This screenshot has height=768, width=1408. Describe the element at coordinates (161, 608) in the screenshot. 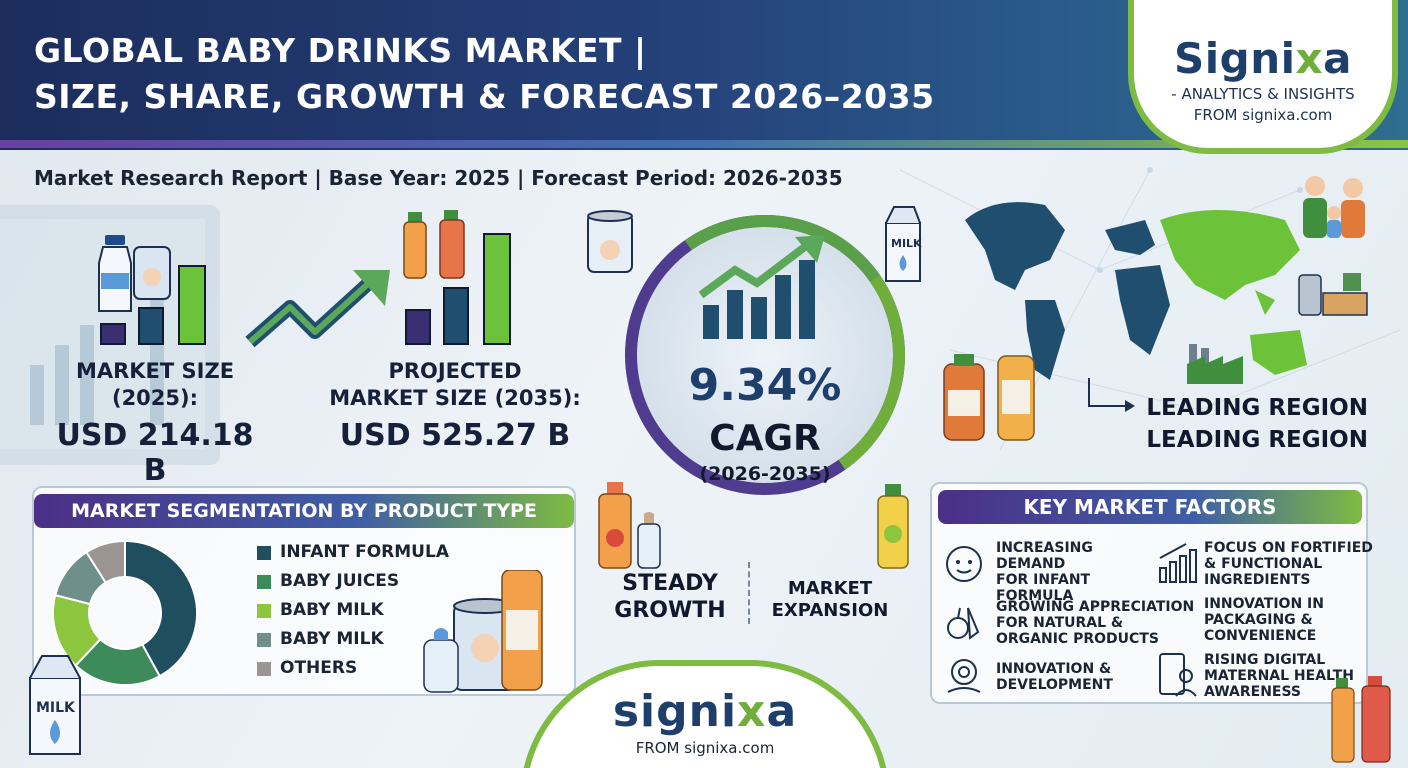

I see `donut-slice-infant-formula` at that location.